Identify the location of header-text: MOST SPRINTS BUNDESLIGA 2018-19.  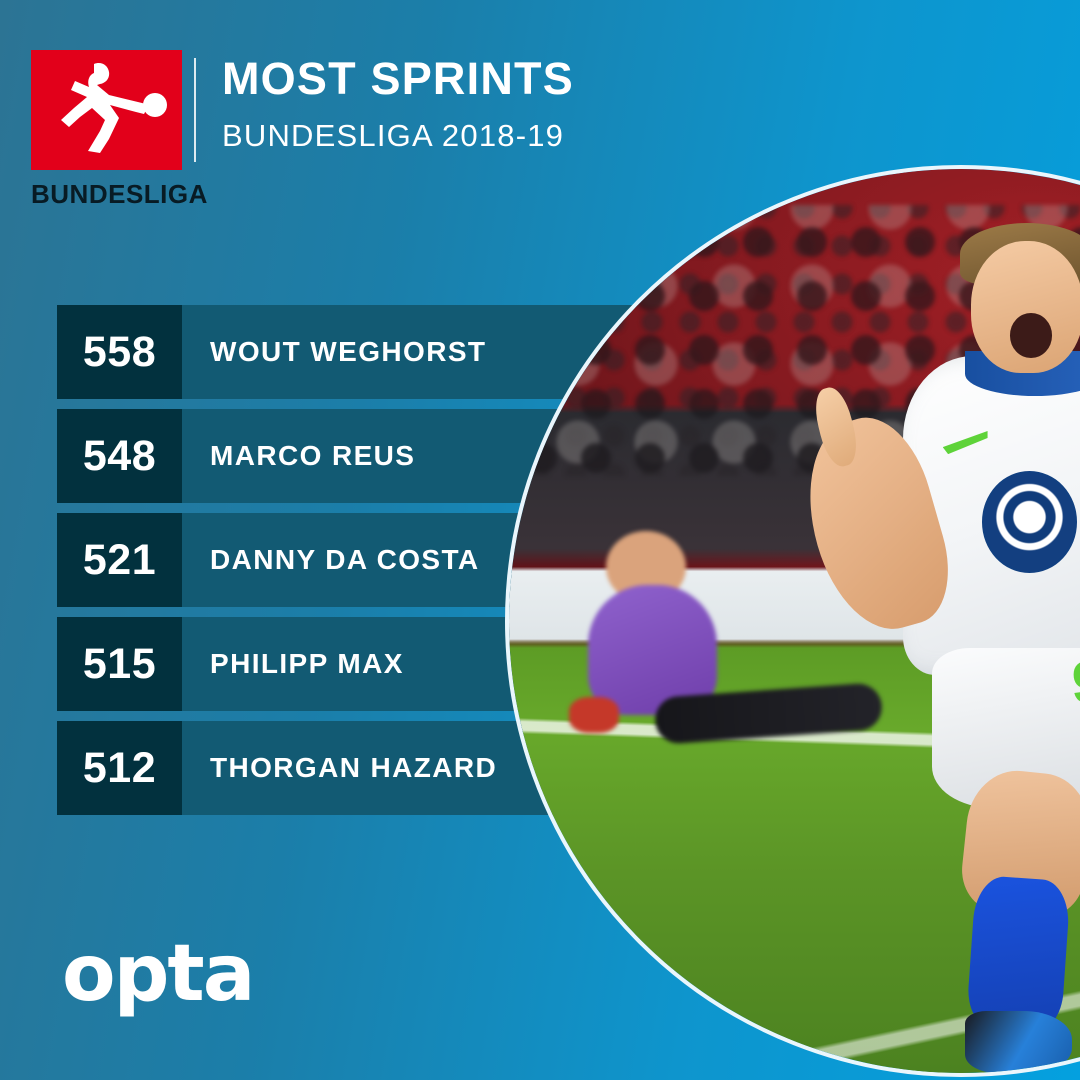
(398, 103).